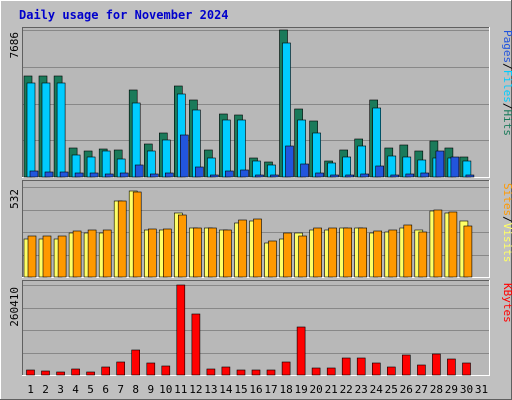 The image size is (512, 400). I want to click on panel-legend: Sites/Visits, so click(506, 223).